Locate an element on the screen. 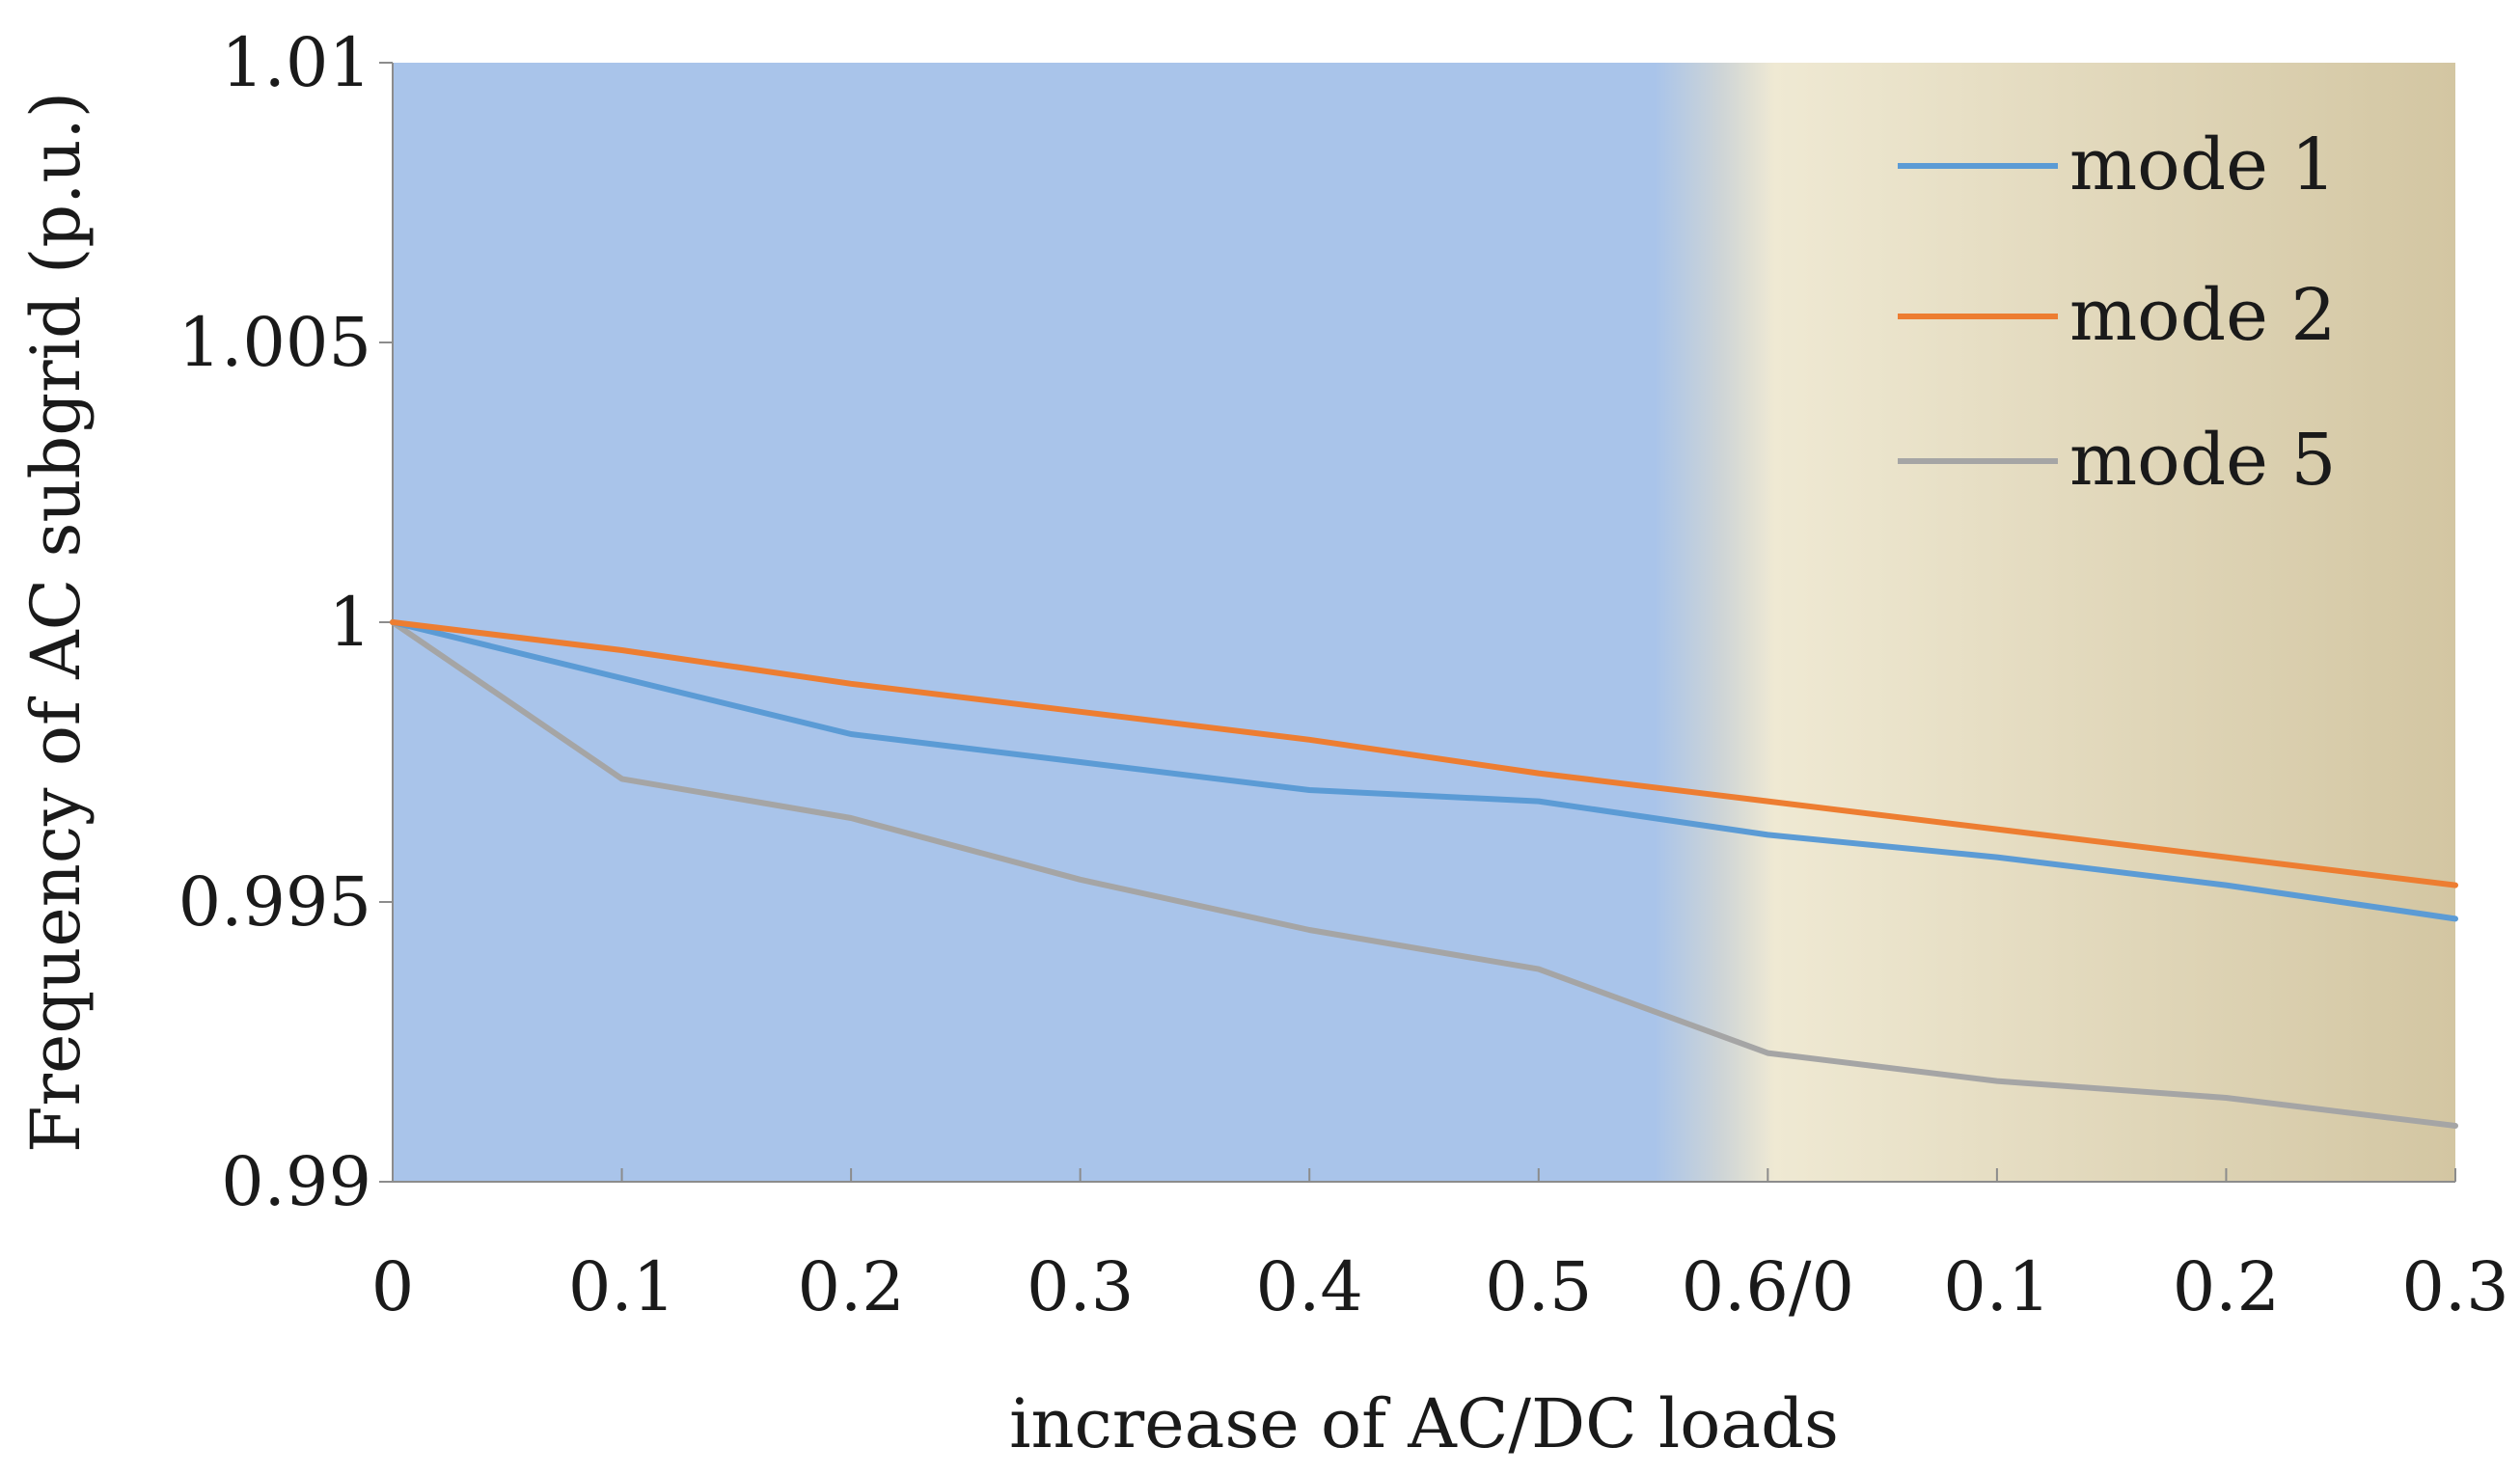  y-axis-title: Frequency of AC subgrid (p.u.) is located at coordinates (56, 623).